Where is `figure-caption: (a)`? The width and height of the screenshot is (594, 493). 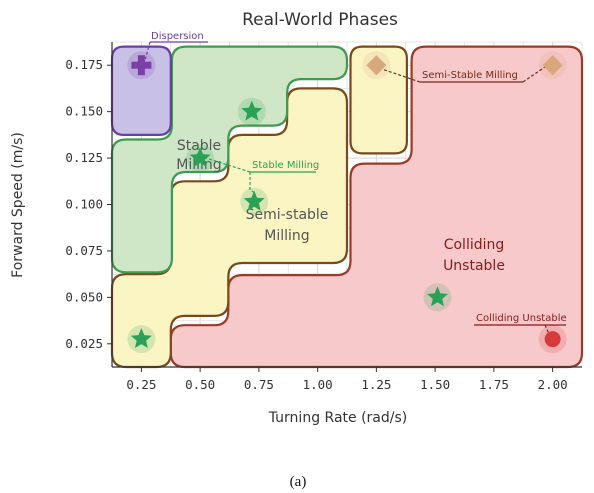 figure-caption: (a) is located at coordinates (298, 482).